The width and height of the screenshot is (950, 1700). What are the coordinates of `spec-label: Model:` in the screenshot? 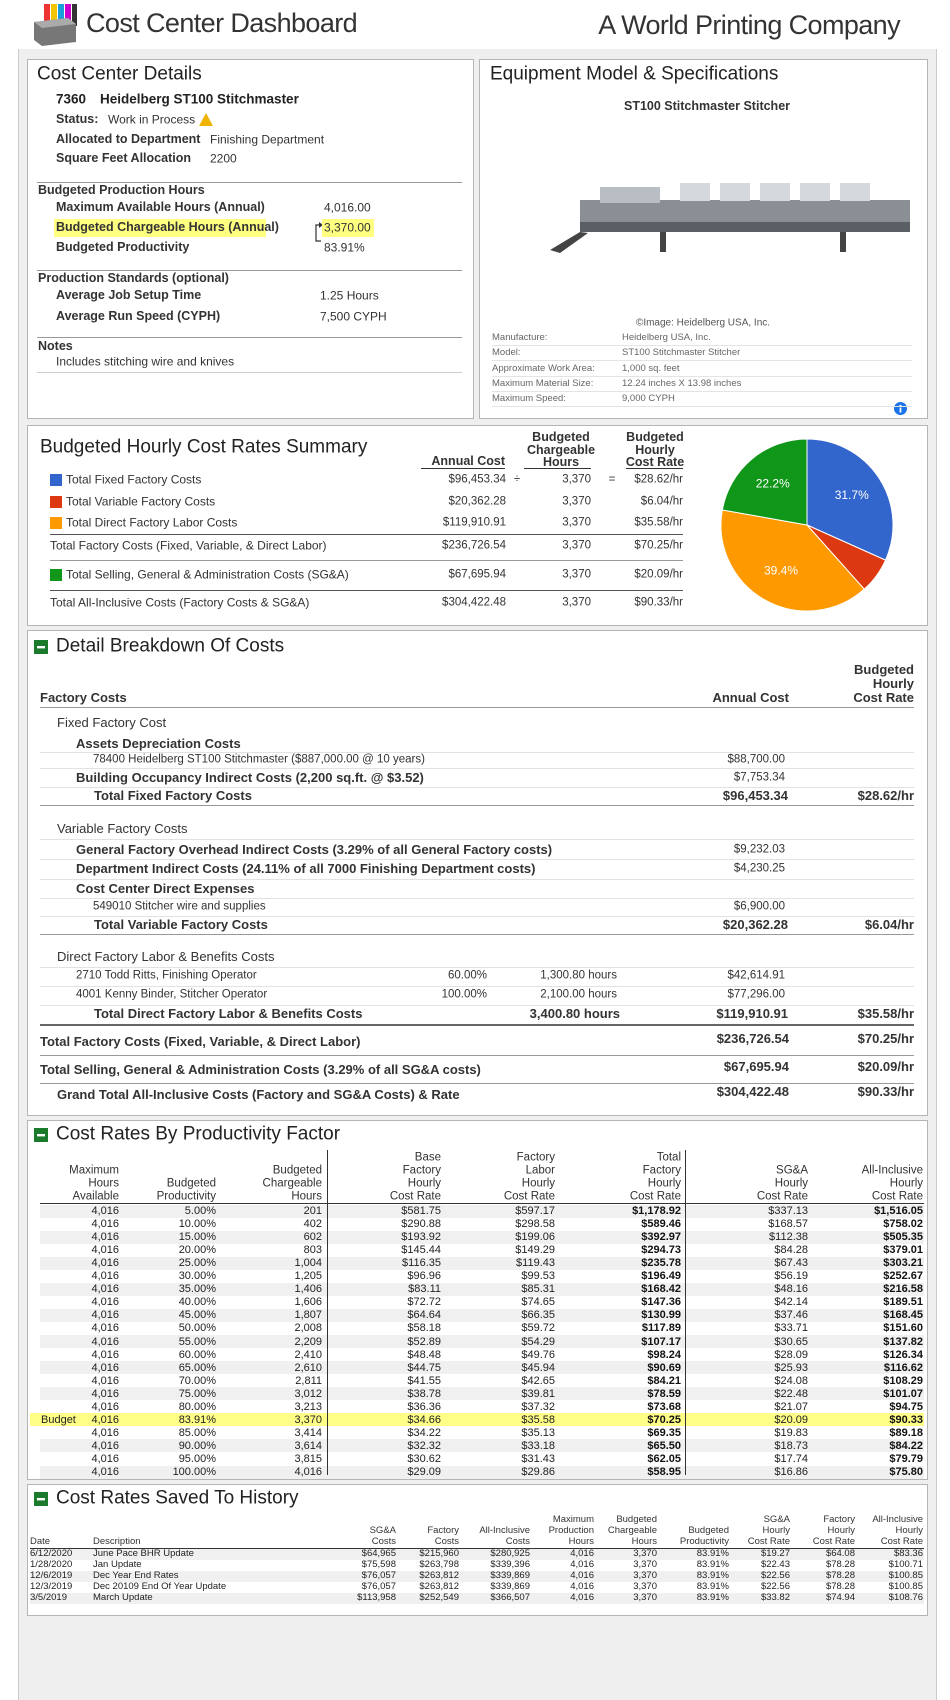 It's located at (506, 353).